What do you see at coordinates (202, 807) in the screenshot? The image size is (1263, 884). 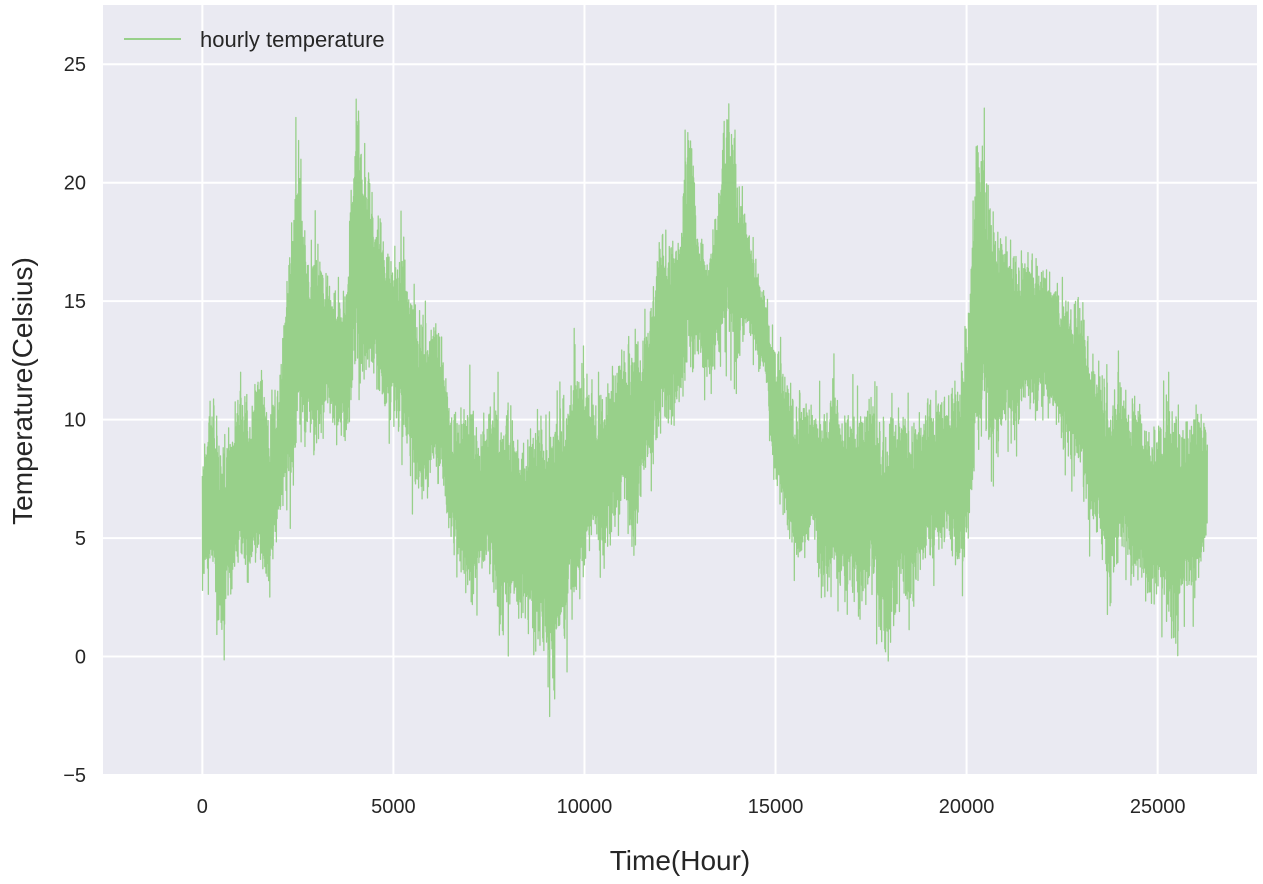 I see `x-tick-label: 0` at bounding box center [202, 807].